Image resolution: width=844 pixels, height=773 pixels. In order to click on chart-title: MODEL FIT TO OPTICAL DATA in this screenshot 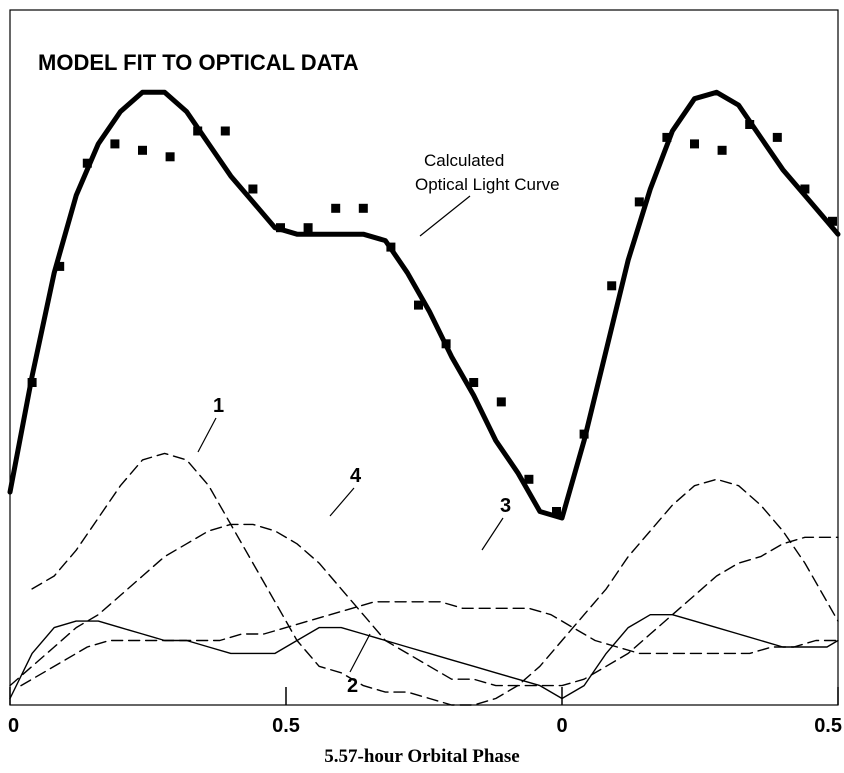, I will do `click(198, 62)`.